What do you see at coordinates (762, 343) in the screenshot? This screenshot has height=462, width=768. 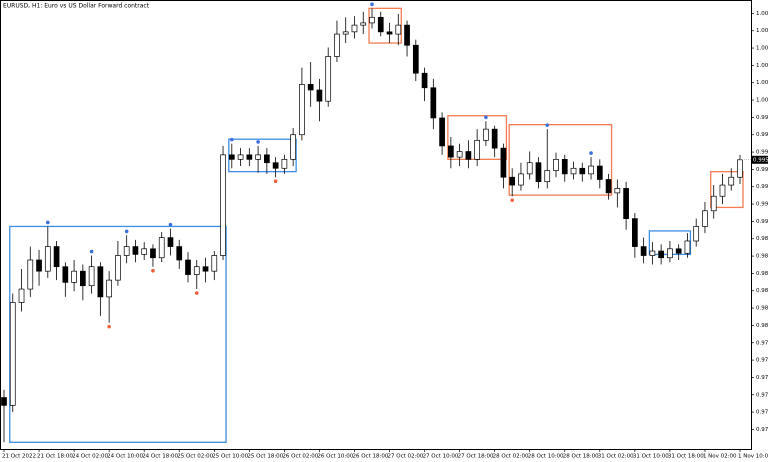 I see `y-tick-label: 0.97940` at bounding box center [762, 343].